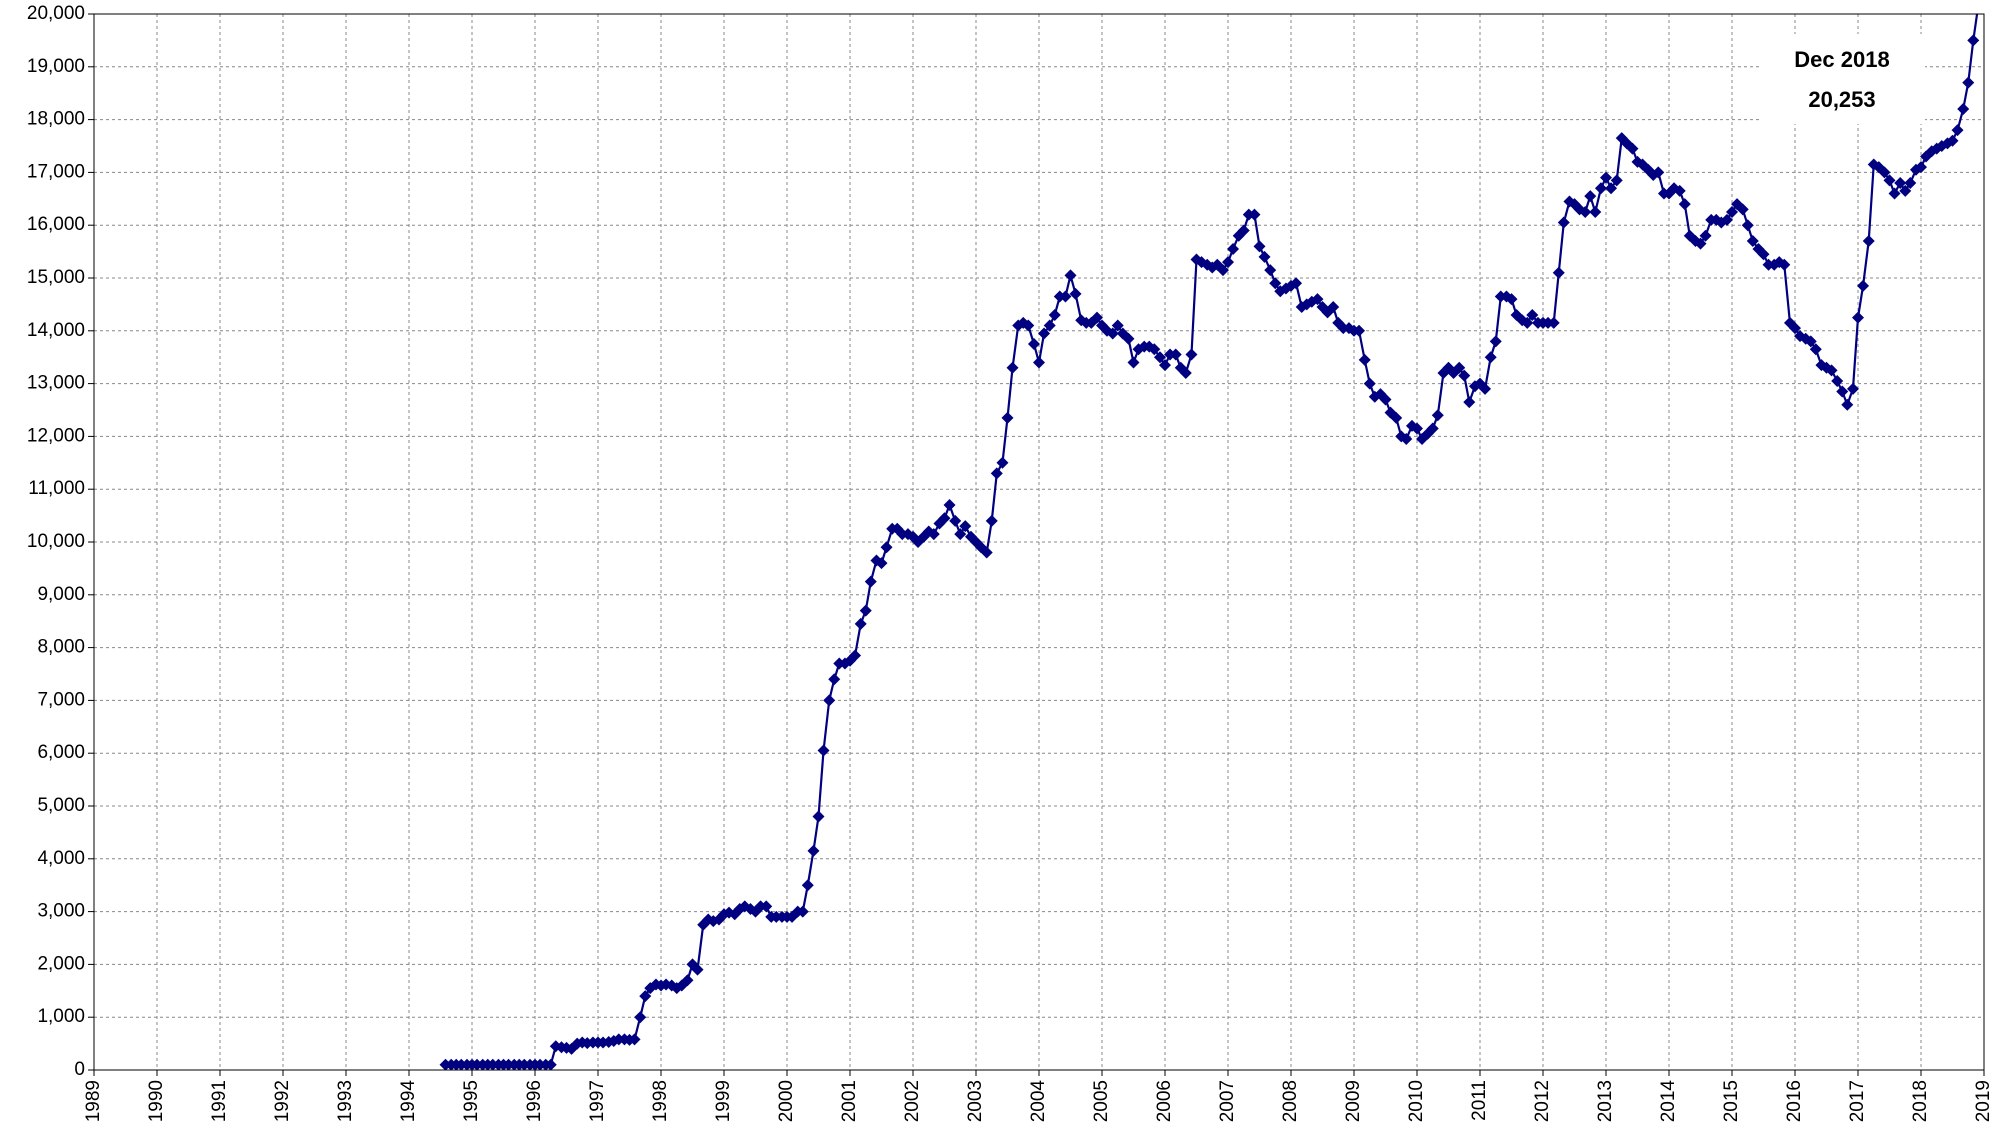  Describe the element at coordinates (1842, 79) in the screenshot. I see `annotation: Dec 2018 20,253` at that location.